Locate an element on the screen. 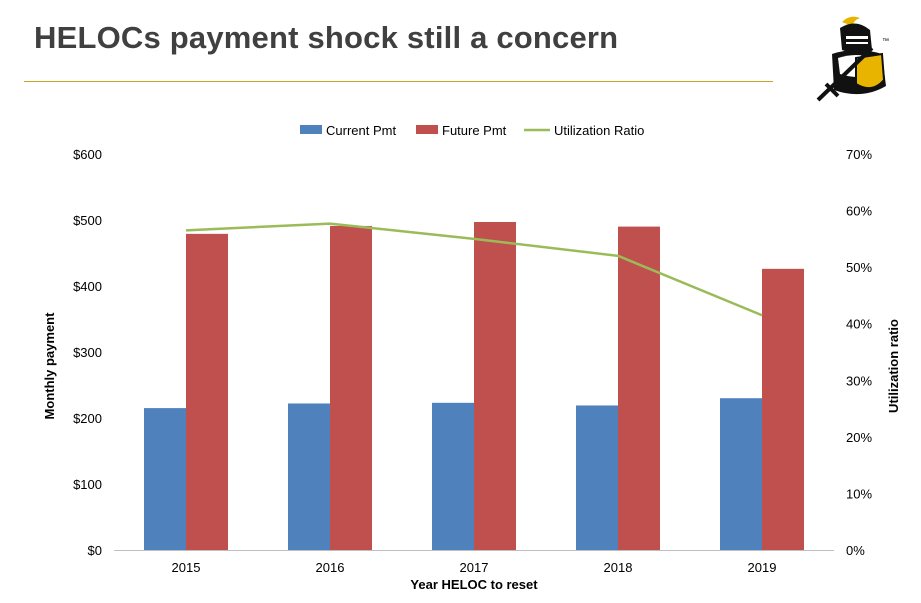 The width and height of the screenshot is (921, 603). y2-tick-label: 70% is located at coordinates (859, 154).